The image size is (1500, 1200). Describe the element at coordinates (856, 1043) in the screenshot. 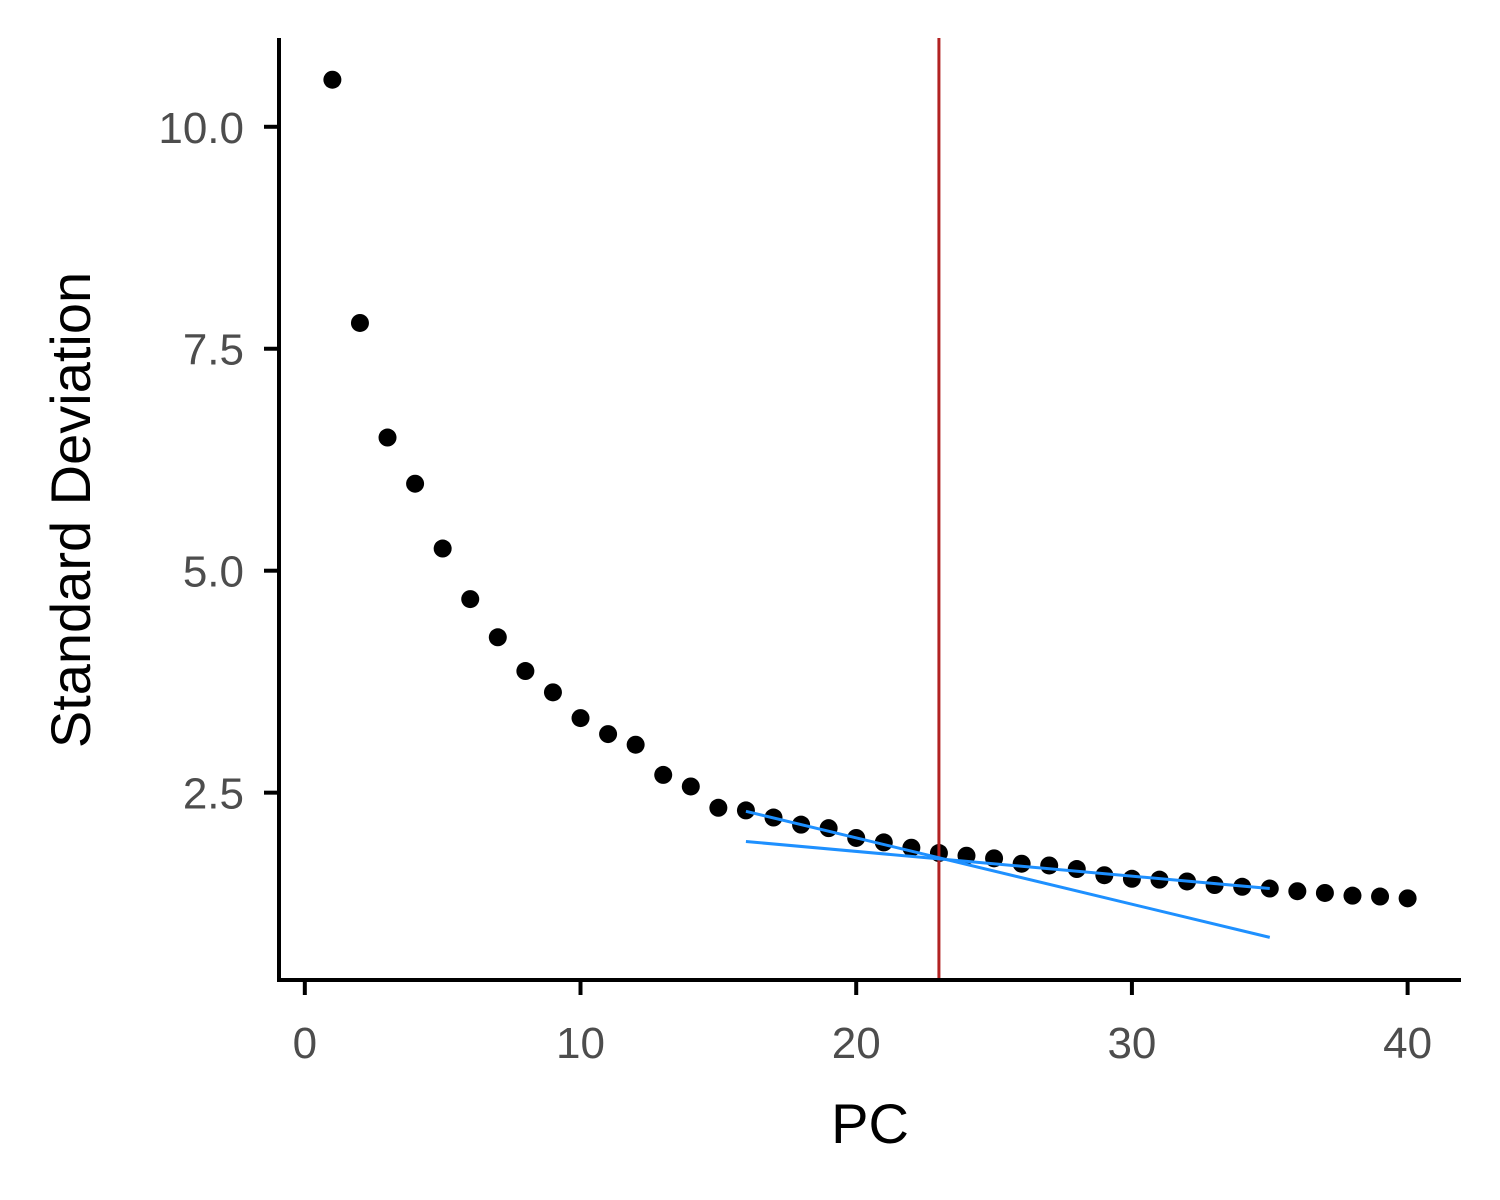

I see `x-tick-label: 20` at that location.